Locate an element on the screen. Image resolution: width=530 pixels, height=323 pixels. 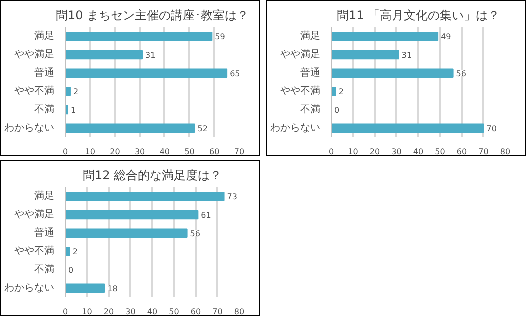
data-label: 18 is located at coordinates (113, 289).